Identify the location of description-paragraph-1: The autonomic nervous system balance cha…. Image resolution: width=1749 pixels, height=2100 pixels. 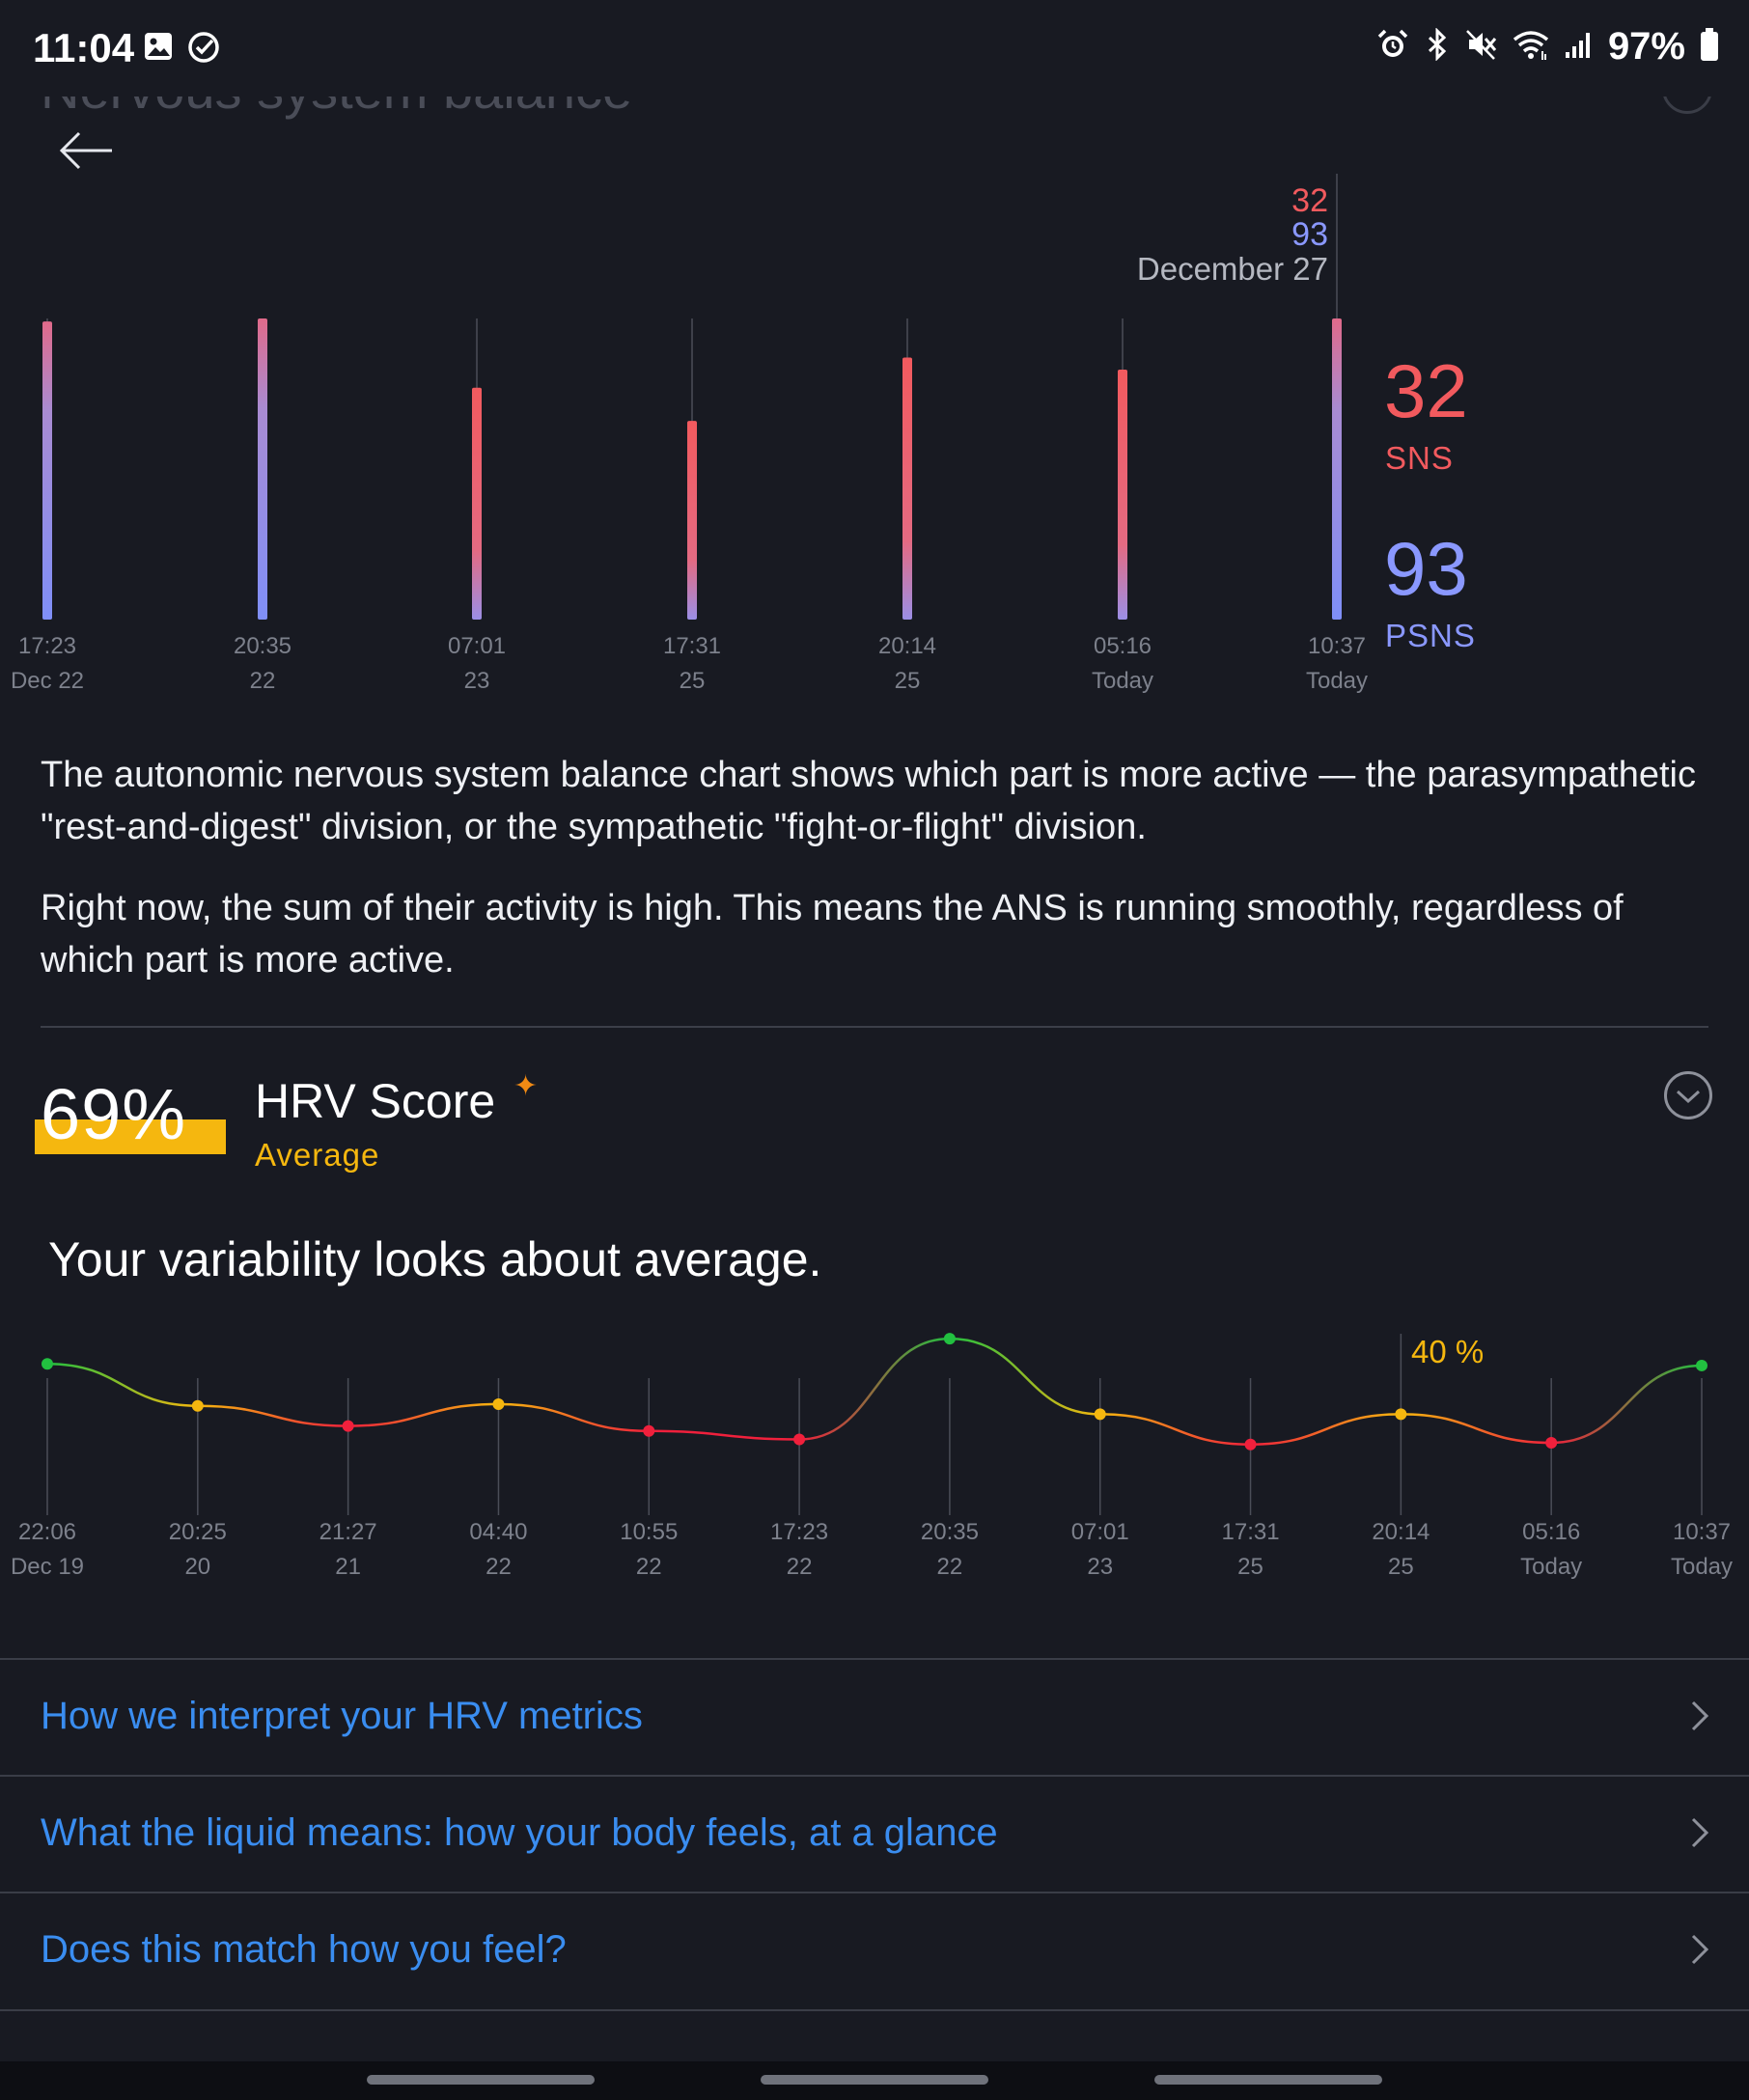
(868, 801).